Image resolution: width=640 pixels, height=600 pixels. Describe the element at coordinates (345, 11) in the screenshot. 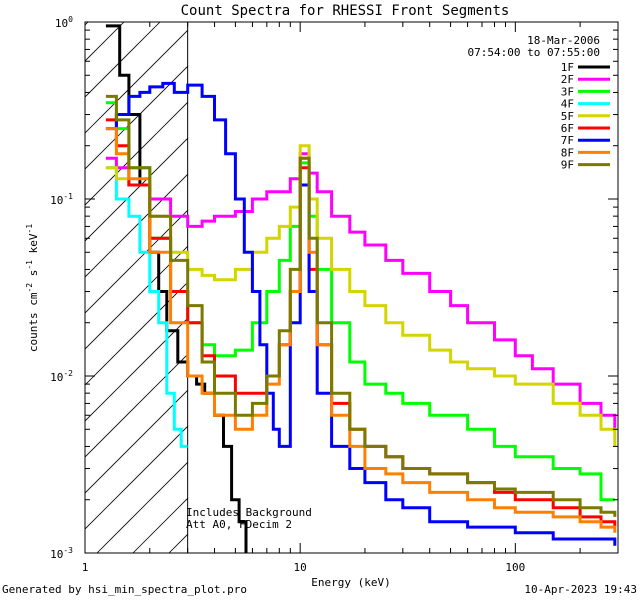

I see `chart-title: Count Spectra for RHESSI Front Segments` at that location.